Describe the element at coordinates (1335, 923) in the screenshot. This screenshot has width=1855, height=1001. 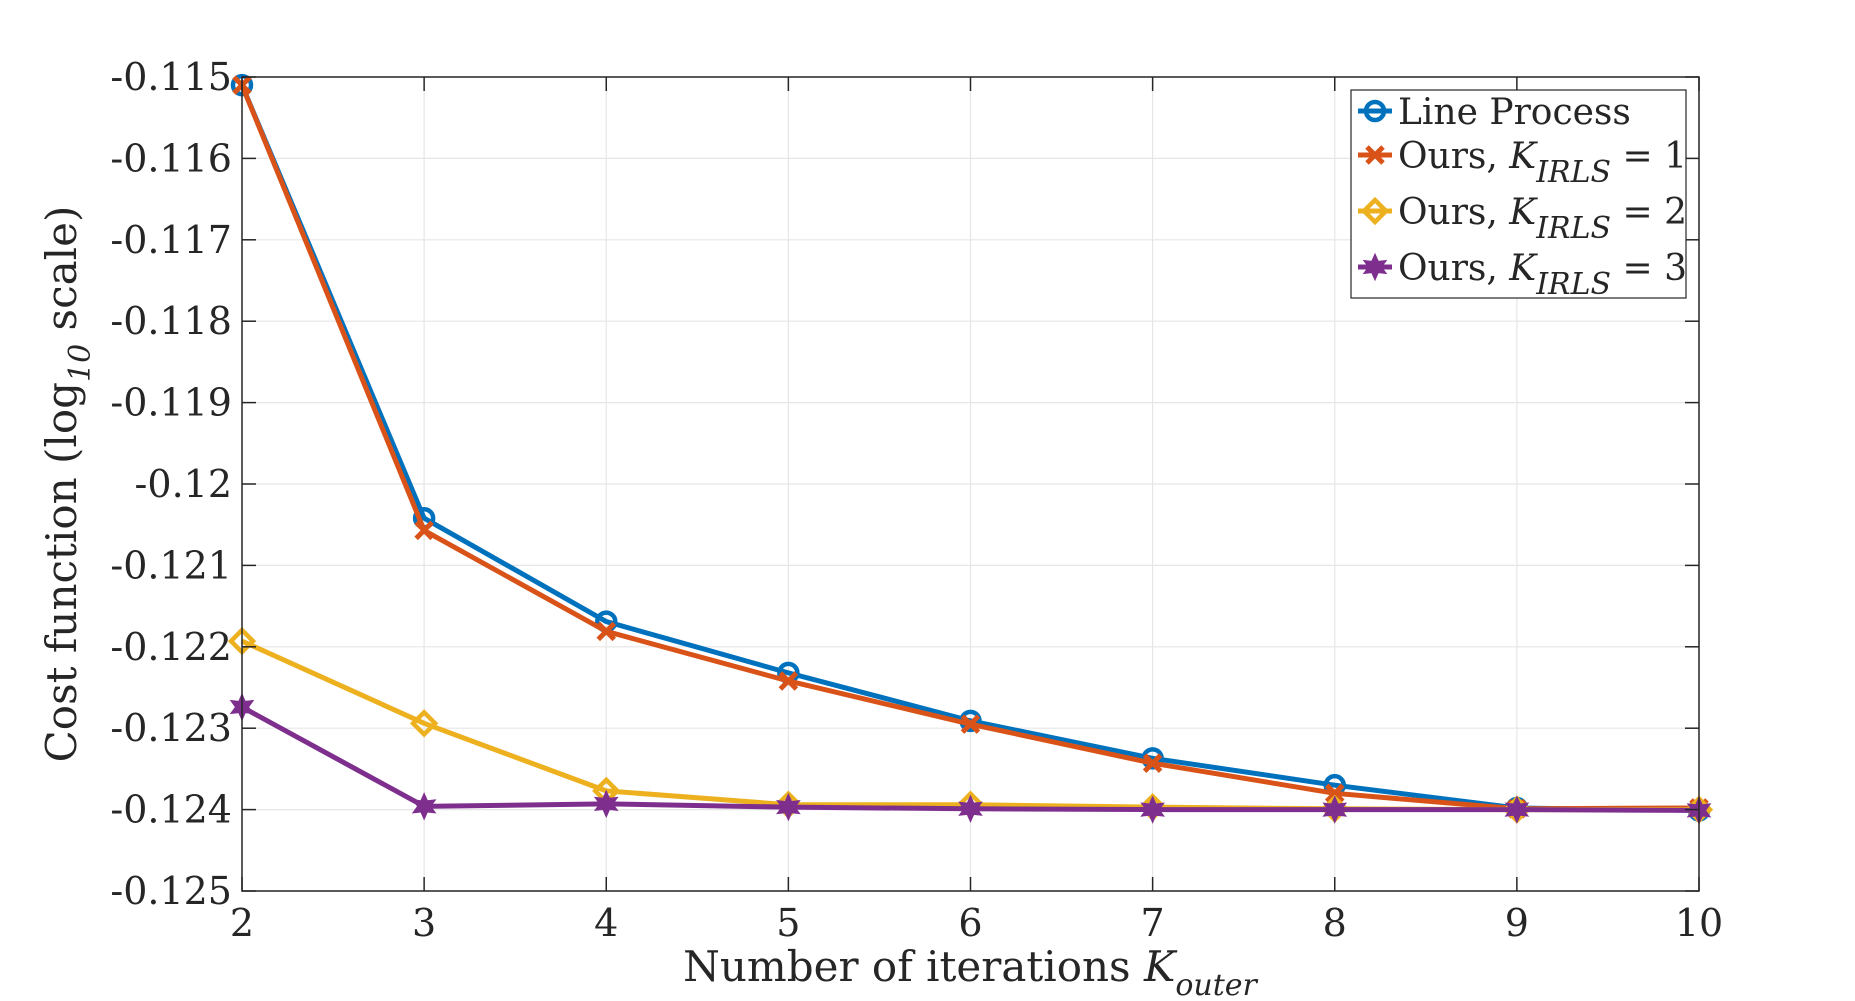
I see `x-tick-label: 8` at that location.